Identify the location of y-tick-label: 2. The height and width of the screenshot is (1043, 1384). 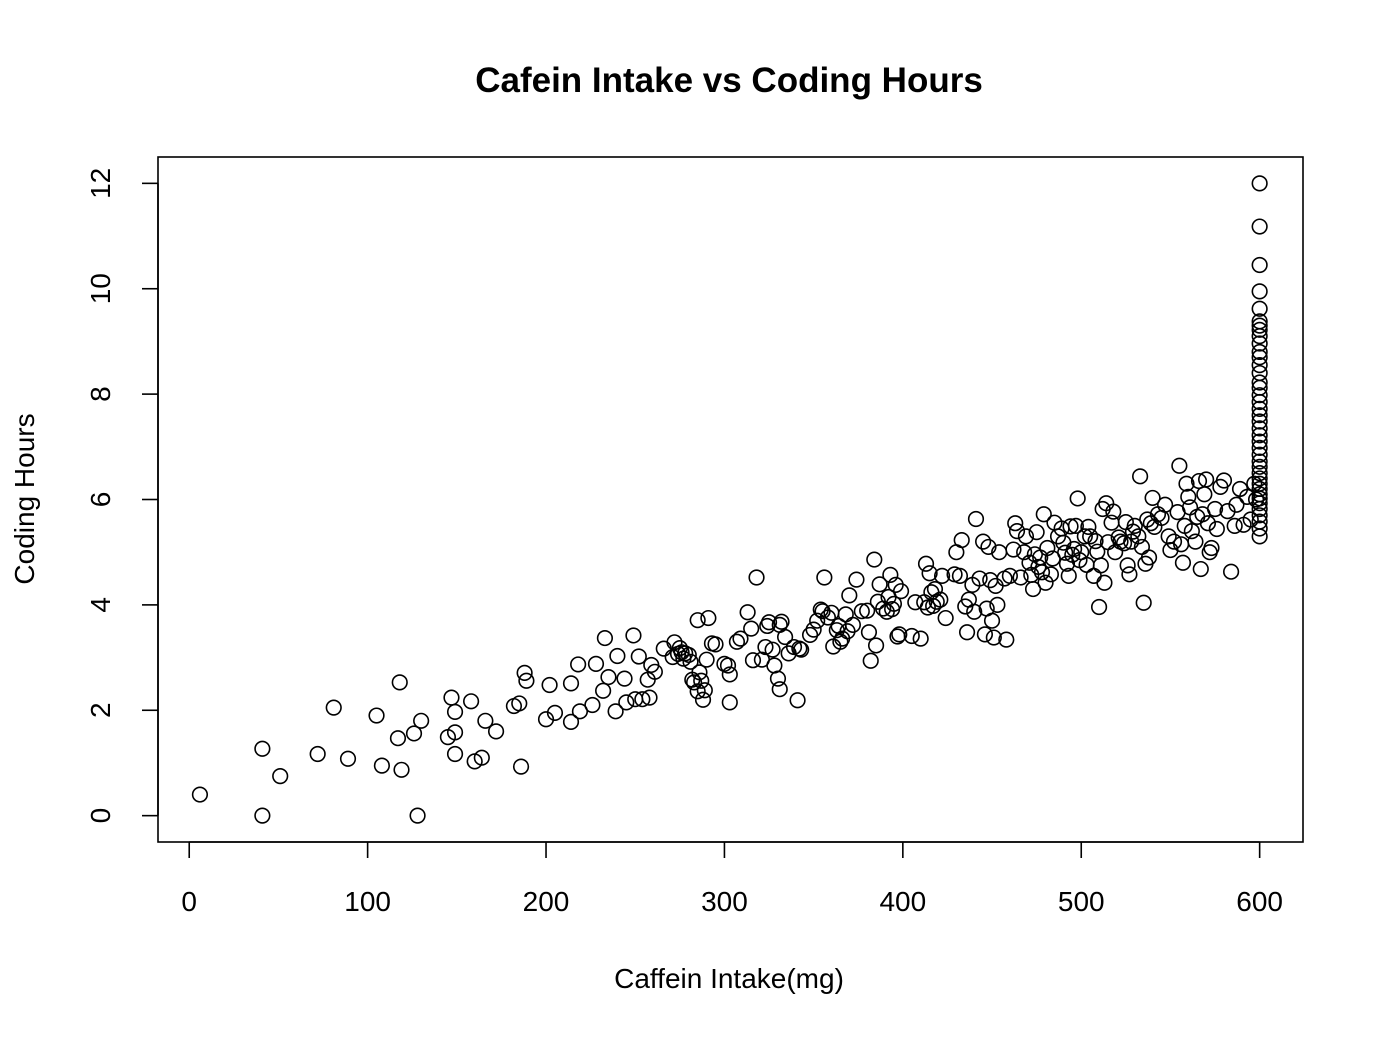
(100, 710).